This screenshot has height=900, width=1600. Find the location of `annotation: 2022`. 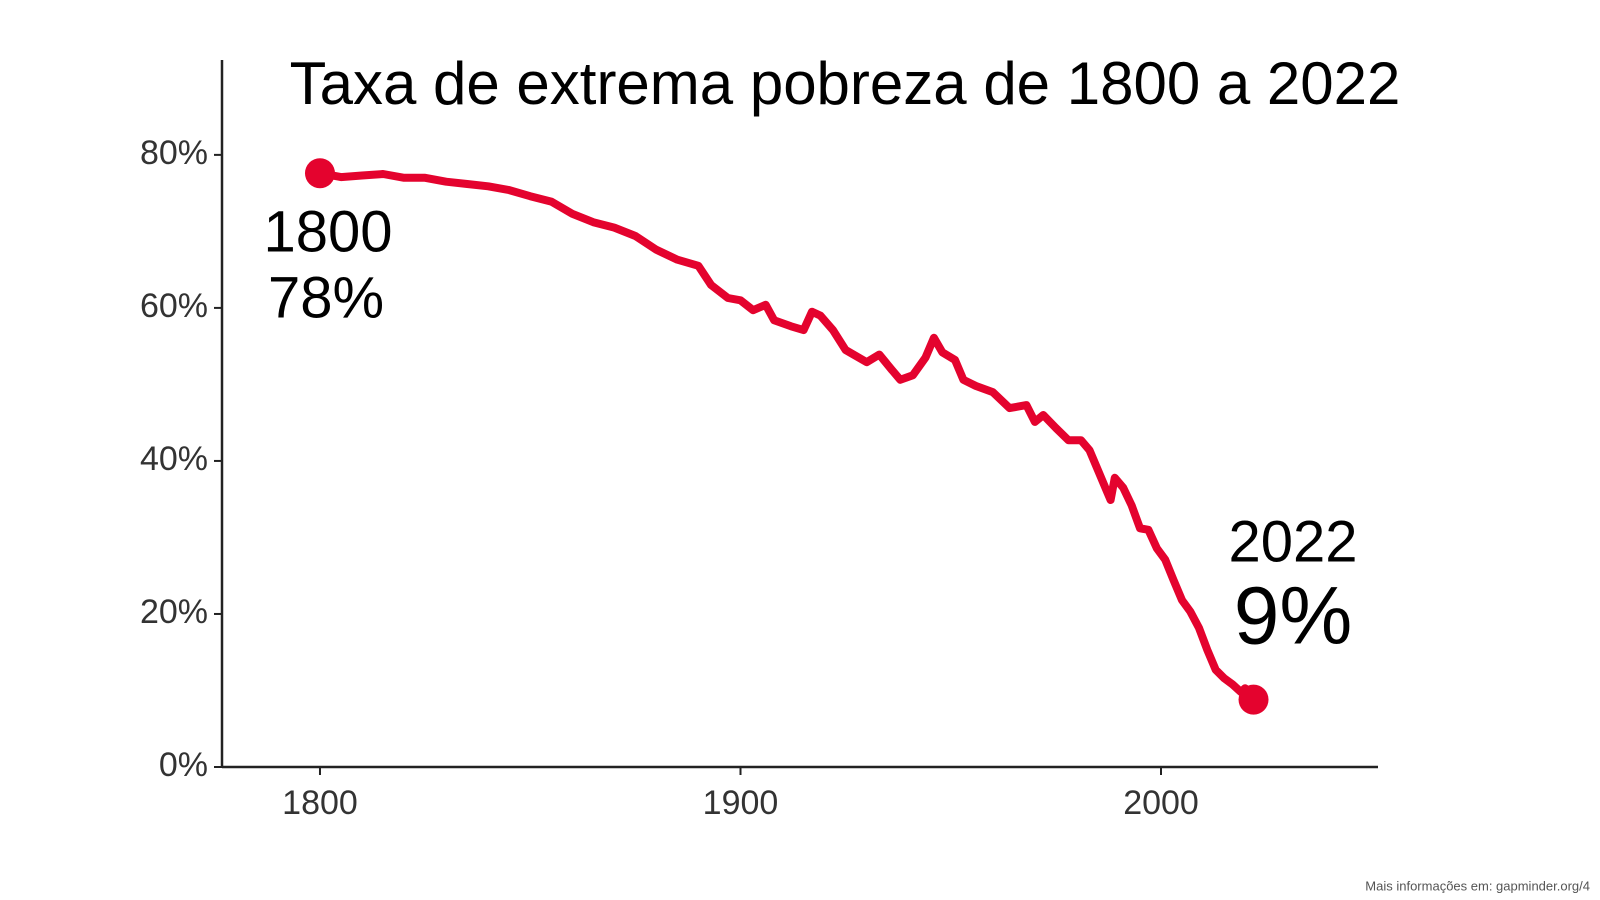

annotation: 2022 is located at coordinates (1292, 541).